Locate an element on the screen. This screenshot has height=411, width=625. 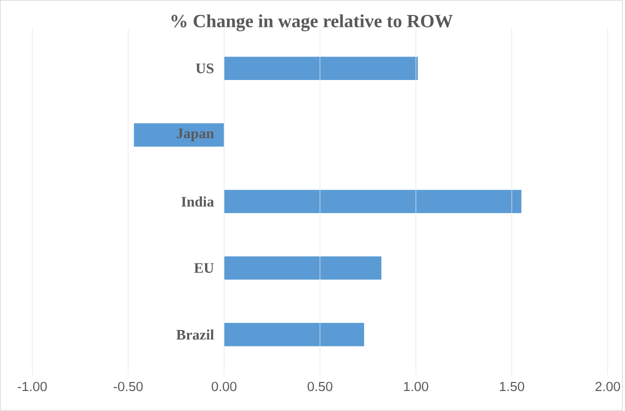
y-tick-label: Japan is located at coordinates (195, 135).